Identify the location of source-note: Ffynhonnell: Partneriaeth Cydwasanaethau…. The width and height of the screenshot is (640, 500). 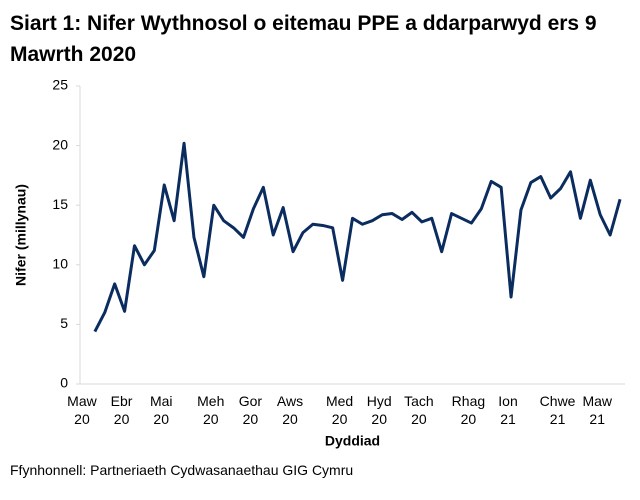
(182, 470).